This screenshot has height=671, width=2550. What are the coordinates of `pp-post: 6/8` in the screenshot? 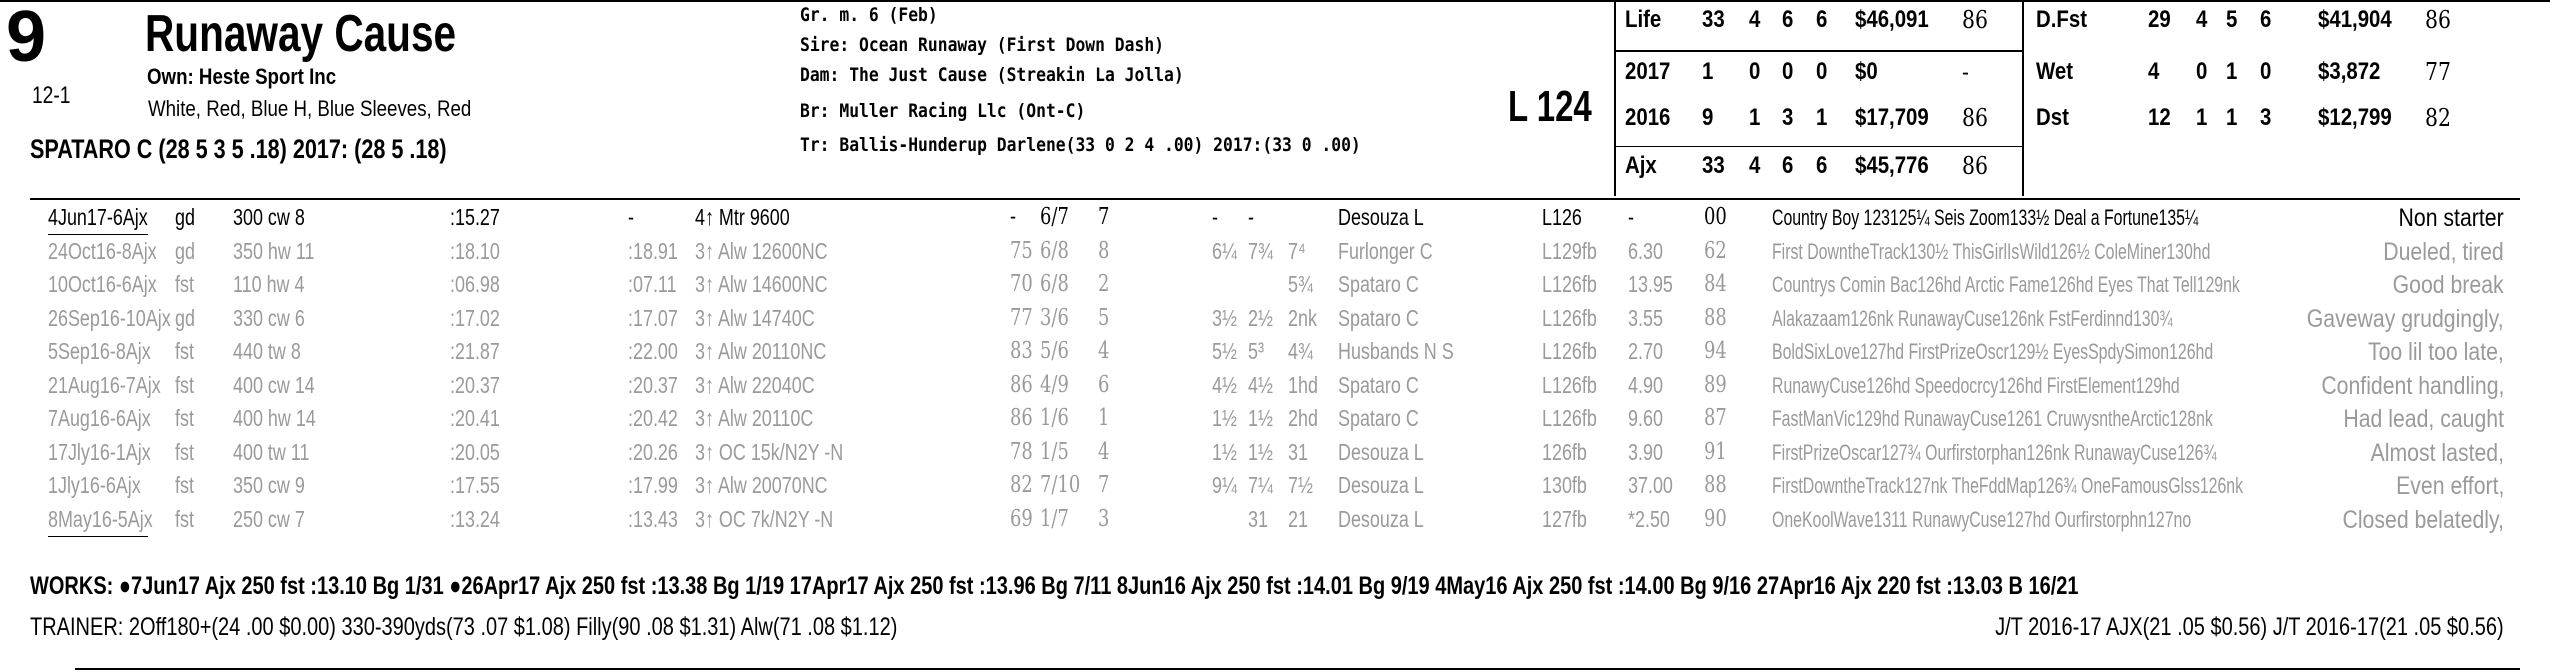 It's located at (1054, 250).